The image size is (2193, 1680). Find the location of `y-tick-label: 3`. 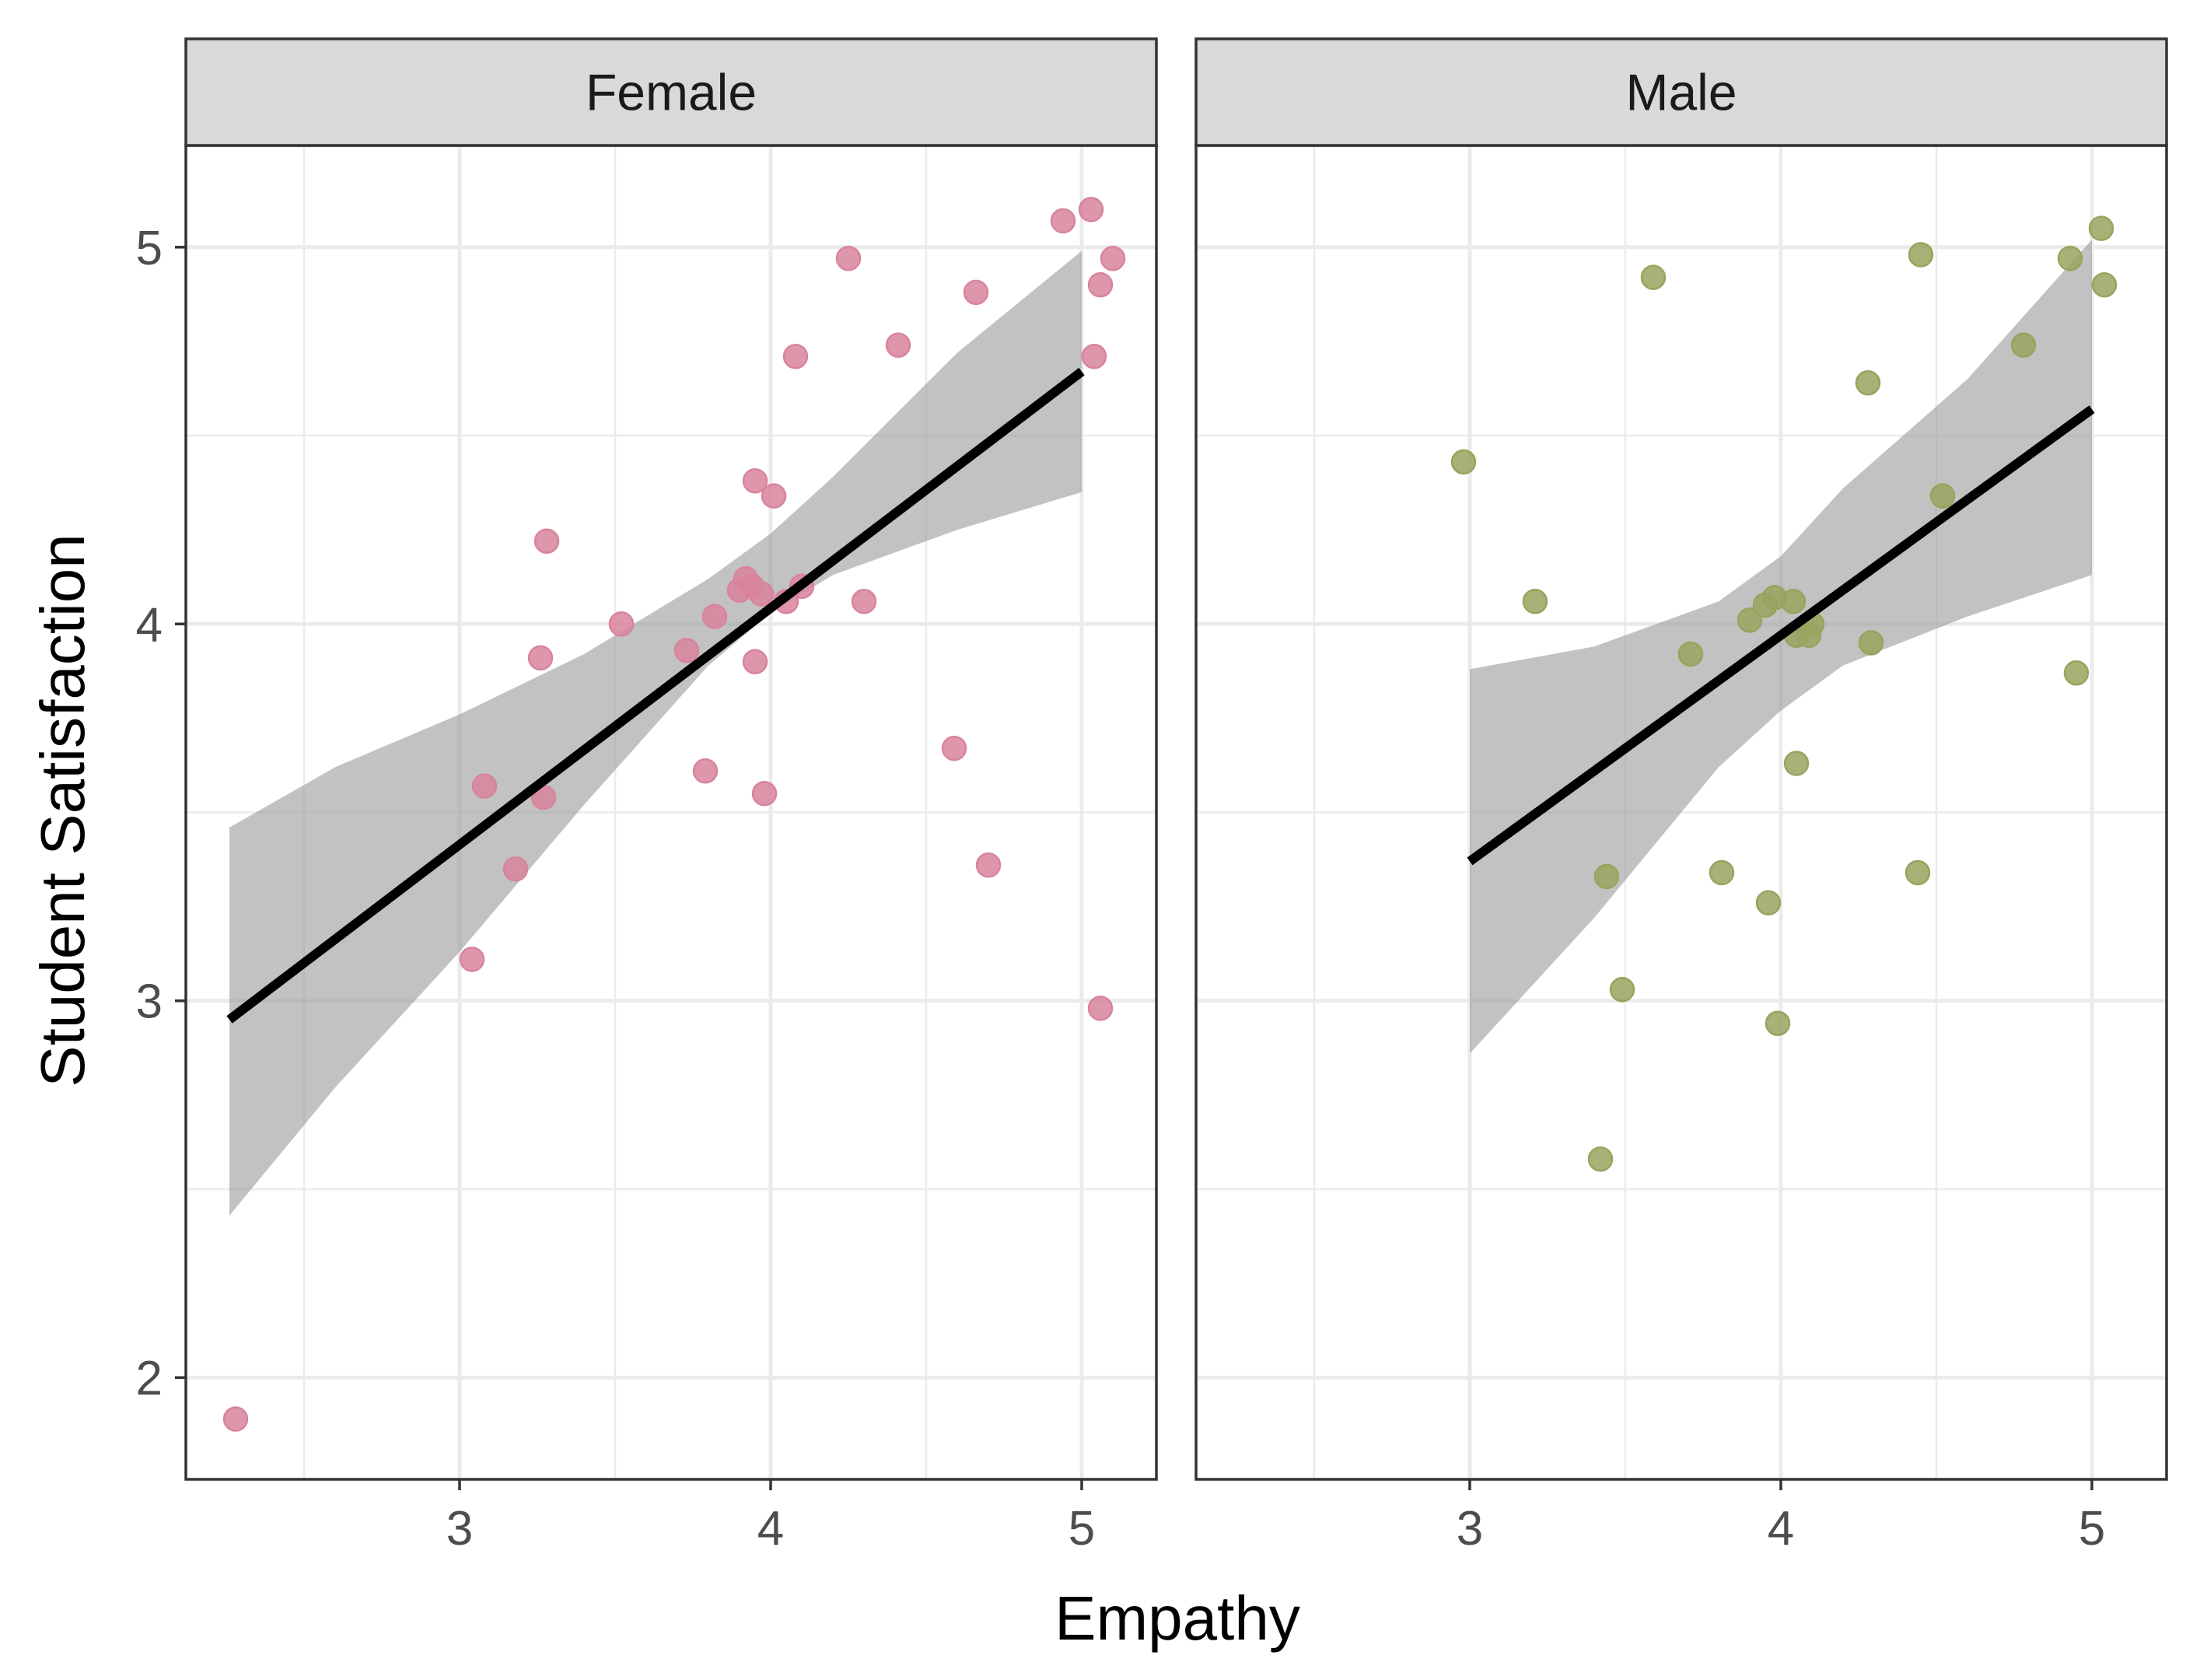

y-tick-label: 3 is located at coordinates (149, 1002).